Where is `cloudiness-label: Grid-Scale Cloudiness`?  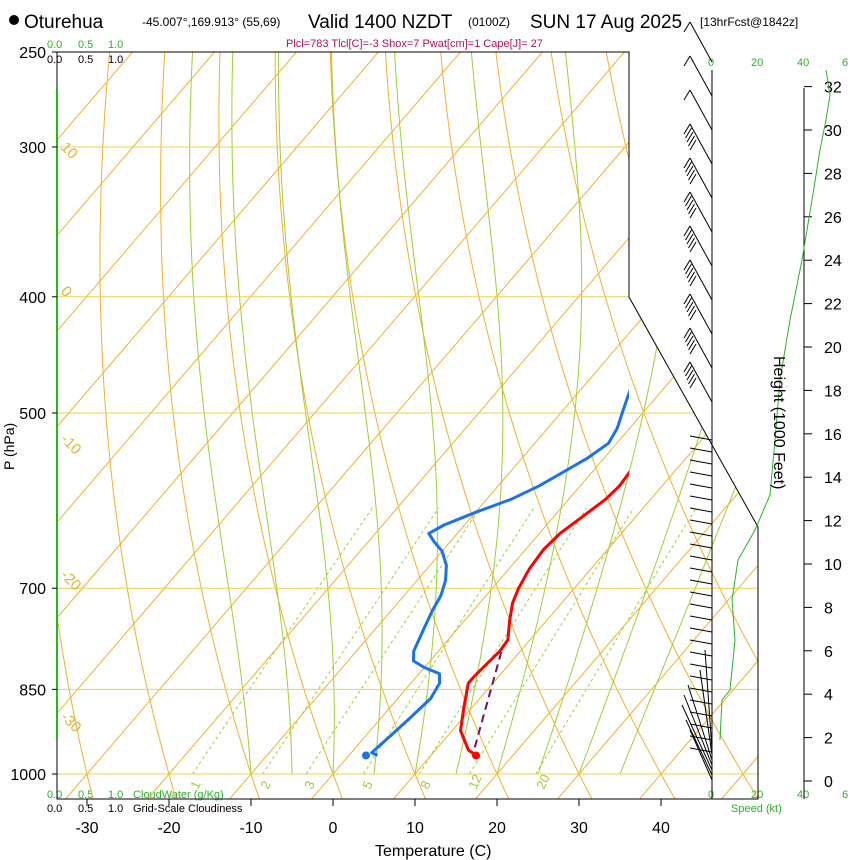
cloudiness-label: Grid-Scale Cloudiness is located at coordinates (188, 809).